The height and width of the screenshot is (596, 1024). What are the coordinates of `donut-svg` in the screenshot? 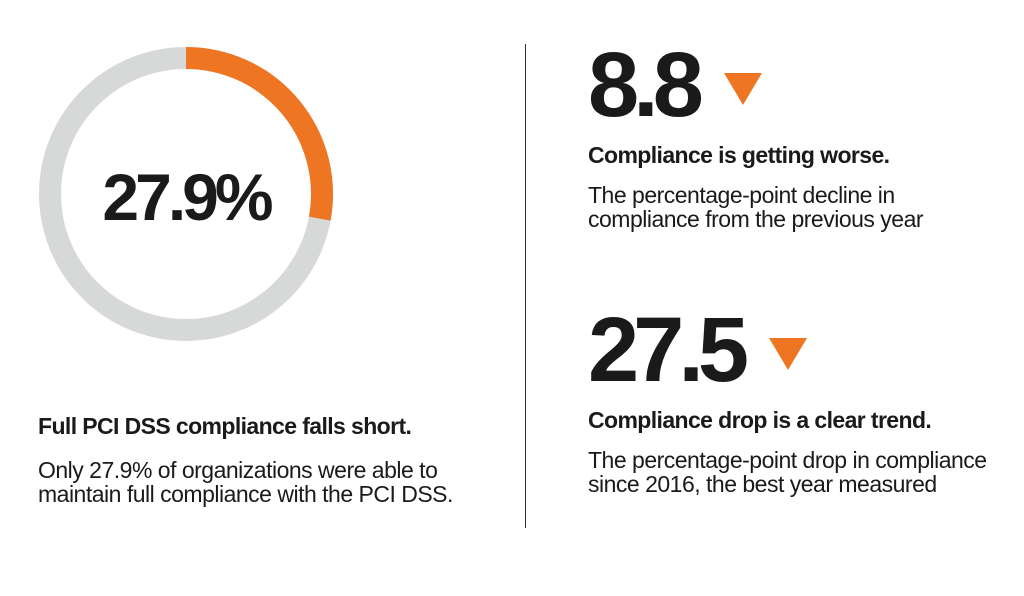 It's located at (186, 194).